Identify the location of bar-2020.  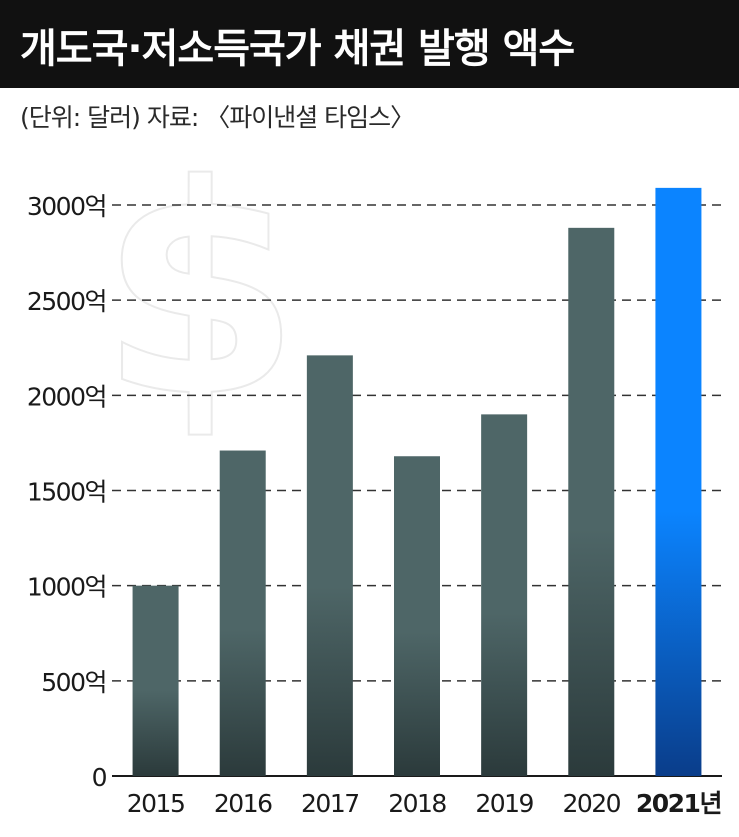
(591, 502).